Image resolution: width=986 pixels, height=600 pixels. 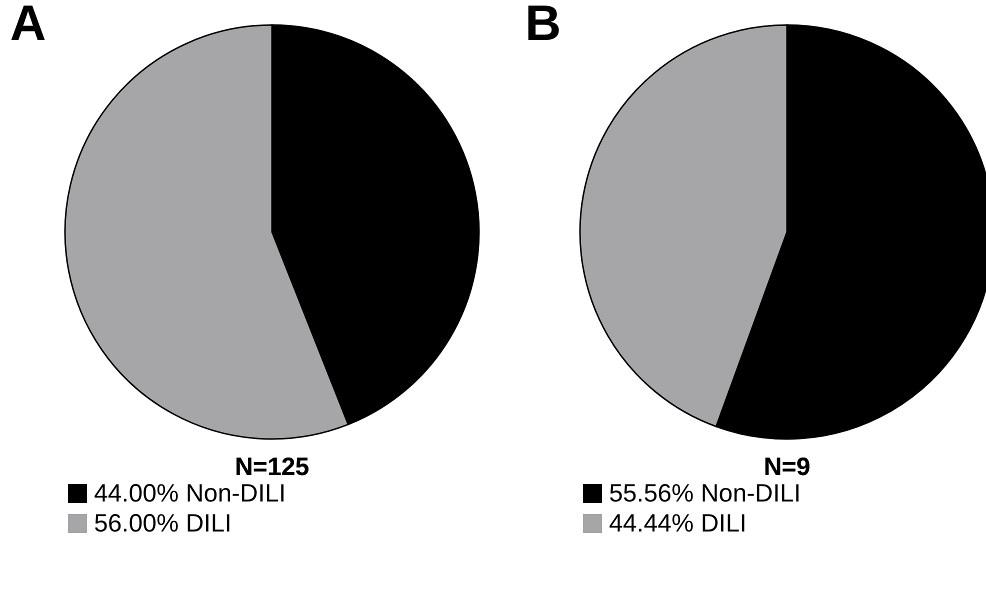 I want to click on legend-label: 44.44% DILI, so click(x=678, y=524).